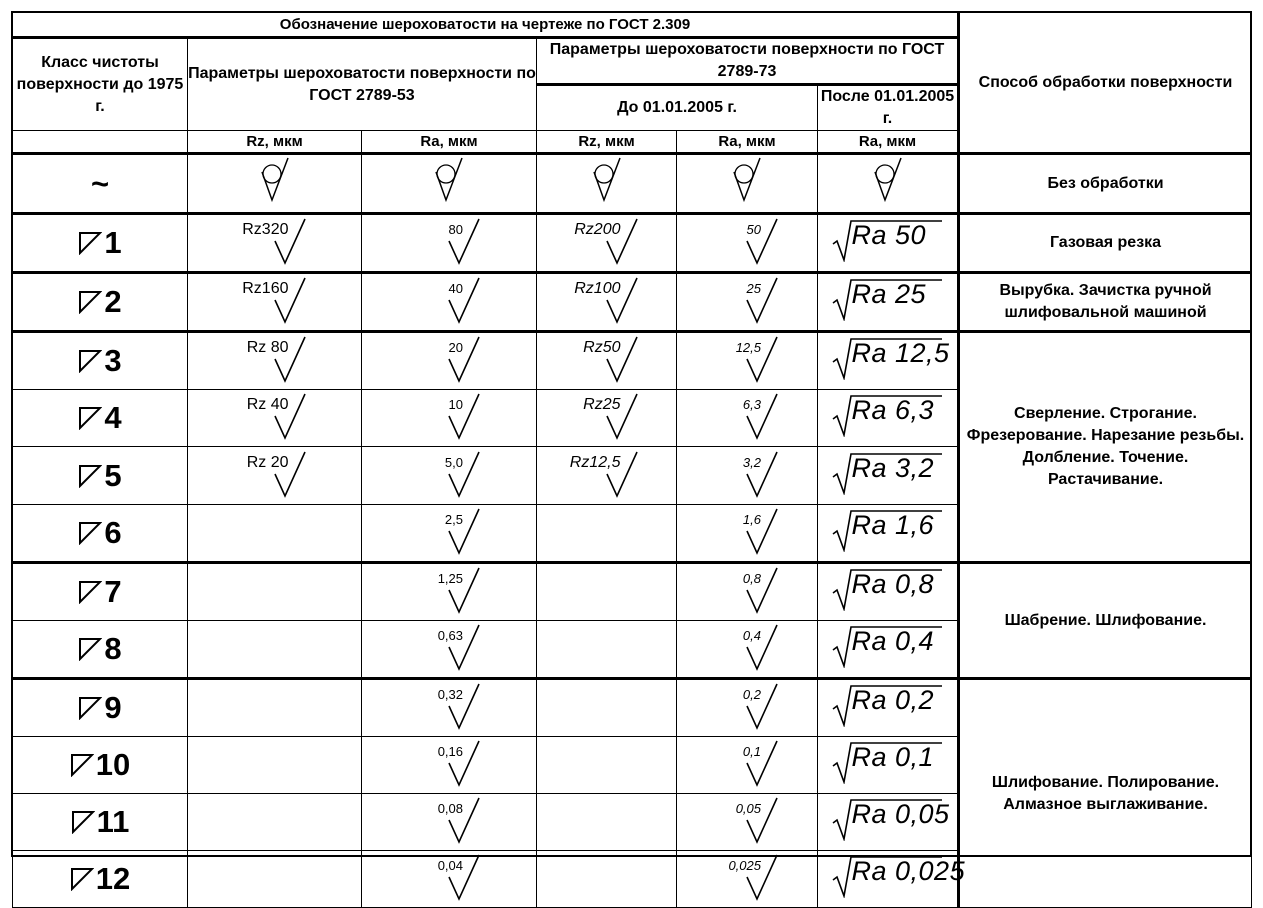 The width and height of the screenshot is (1263, 908). I want to click on ra-2005-value: Ra 0,2, so click(893, 700).